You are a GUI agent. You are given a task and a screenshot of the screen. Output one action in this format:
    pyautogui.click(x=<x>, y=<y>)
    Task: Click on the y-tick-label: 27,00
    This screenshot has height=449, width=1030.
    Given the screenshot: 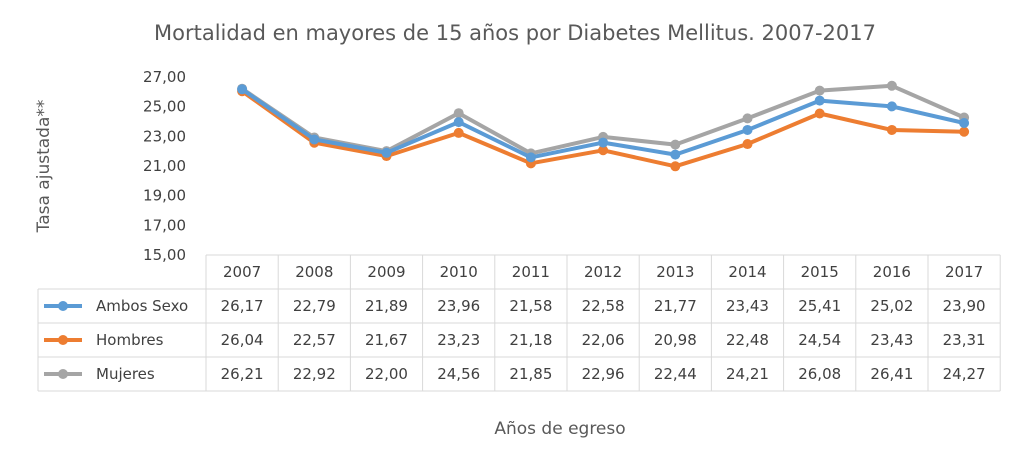 What is the action you would take?
    pyautogui.click(x=164, y=77)
    